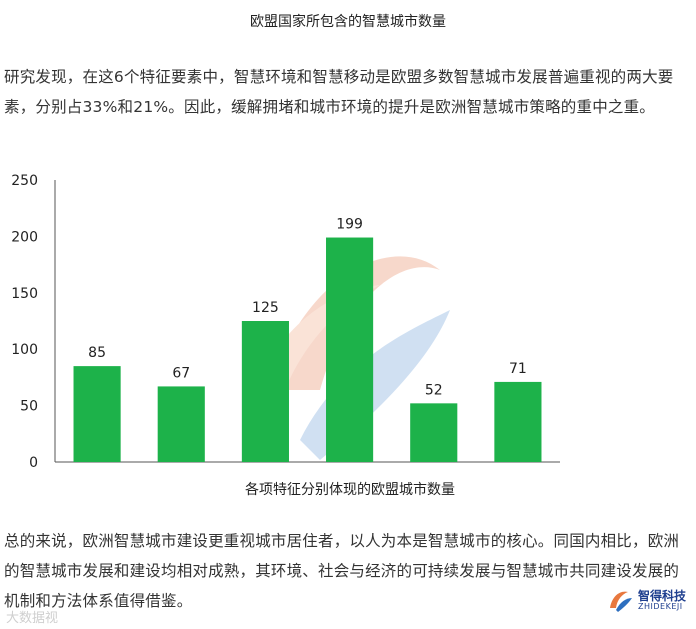 This screenshot has height=629, width=696. What do you see at coordinates (350, 490) in the screenshot?
I see `chart-title: 各项特征分别体现的欧盟城市数量` at bounding box center [350, 490].